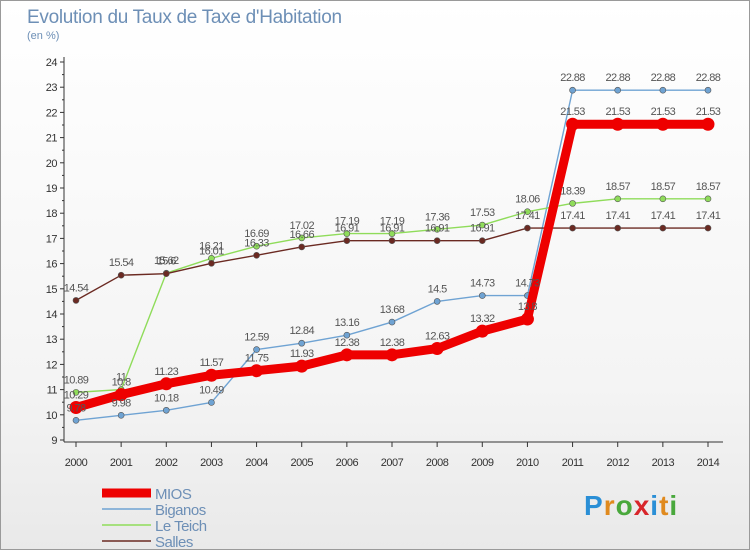  I want to click on data-label: 16.33, so click(256, 243).